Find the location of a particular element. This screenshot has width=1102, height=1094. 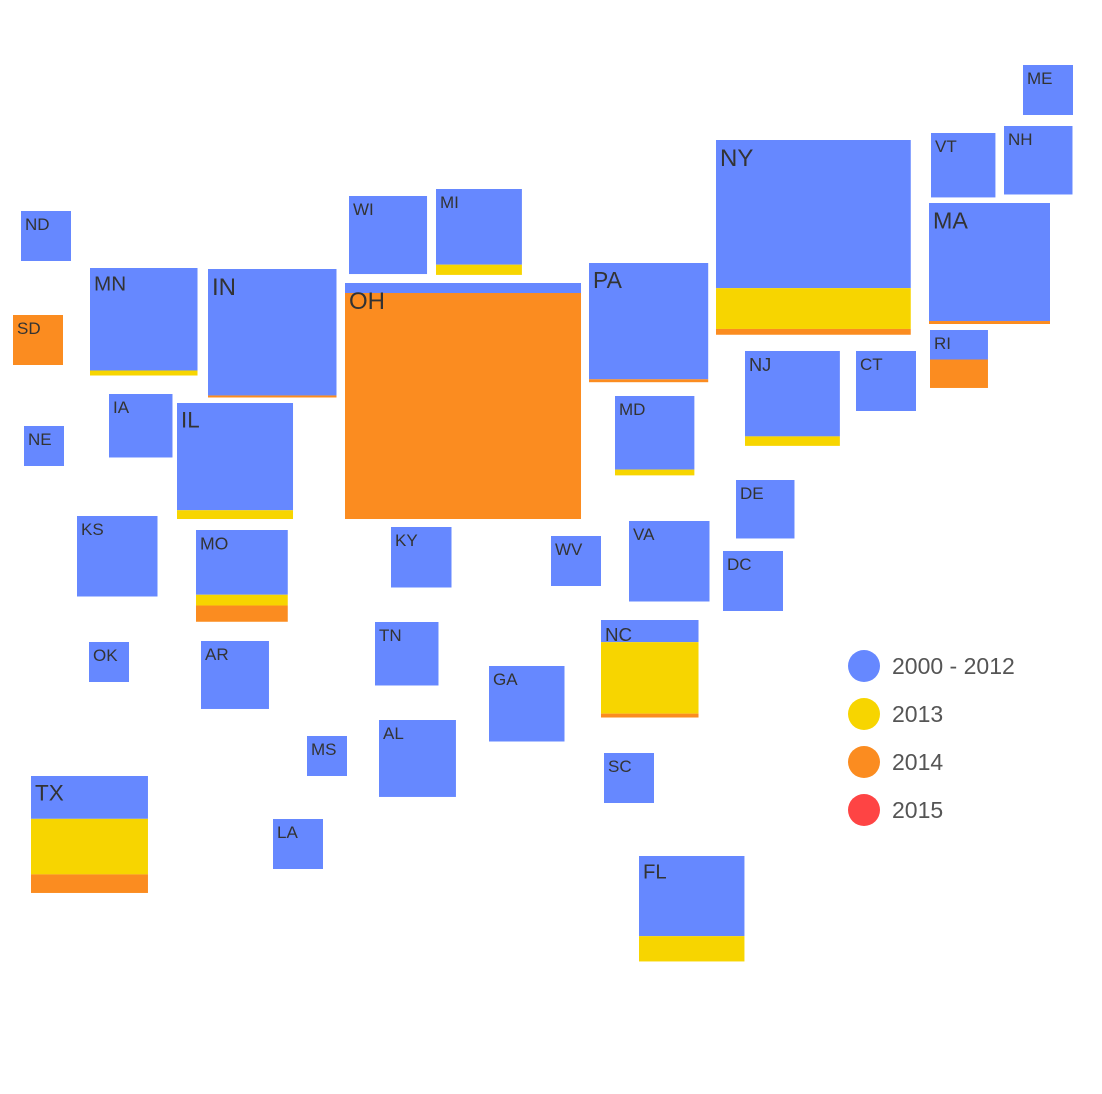

state-oh: OH is located at coordinates (463, 401).